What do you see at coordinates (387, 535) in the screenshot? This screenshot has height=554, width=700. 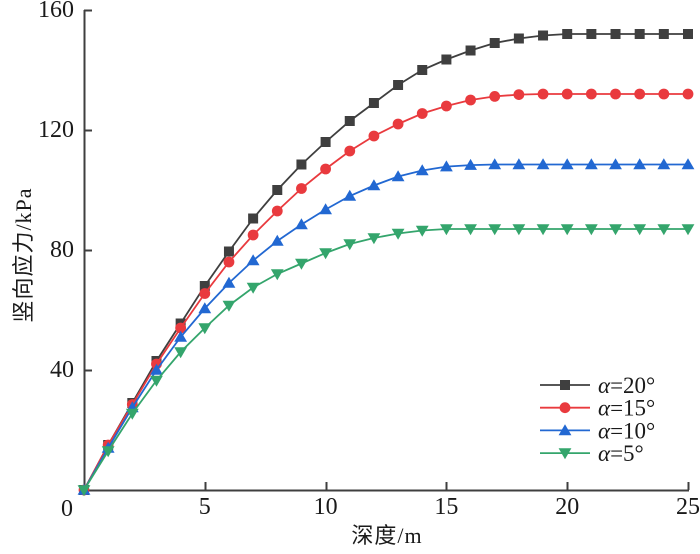 I see `x-axis-title: 深度/m` at bounding box center [387, 535].